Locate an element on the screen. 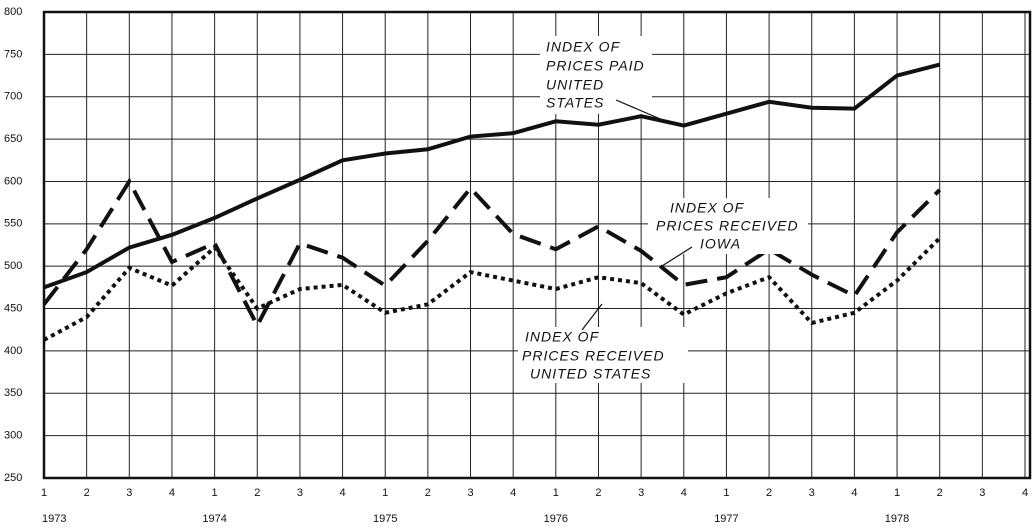 The height and width of the screenshot is (531, 1034). y-tick-label: 450 is located at coordinates (13, 308).